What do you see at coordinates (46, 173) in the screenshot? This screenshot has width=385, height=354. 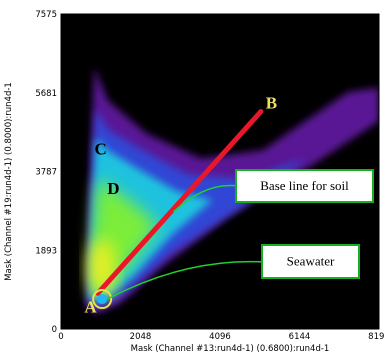 I see `y-tick-label: 3787` at bounding box center [46, 173].